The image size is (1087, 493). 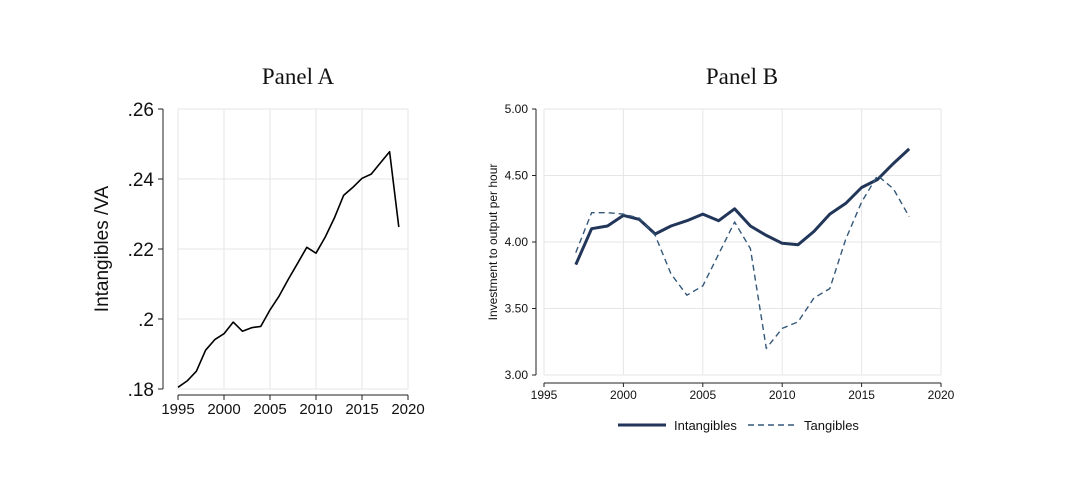 What do you see at coordinates (141, 180) in the screenshot?
I see `y-tick-label: .24` at bounding box center [141, 180].